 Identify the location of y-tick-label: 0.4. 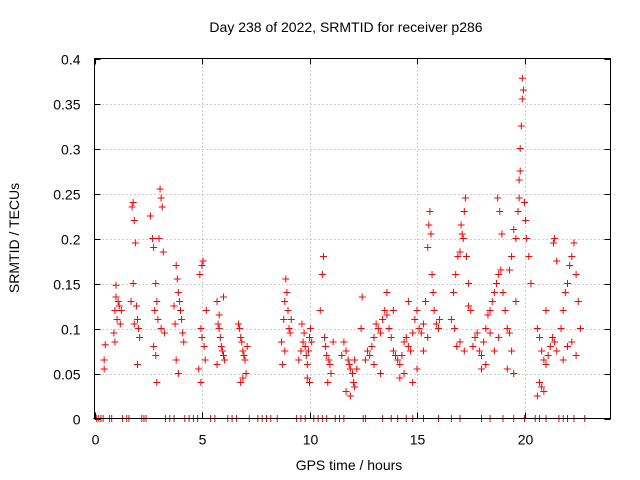
(71, 60).